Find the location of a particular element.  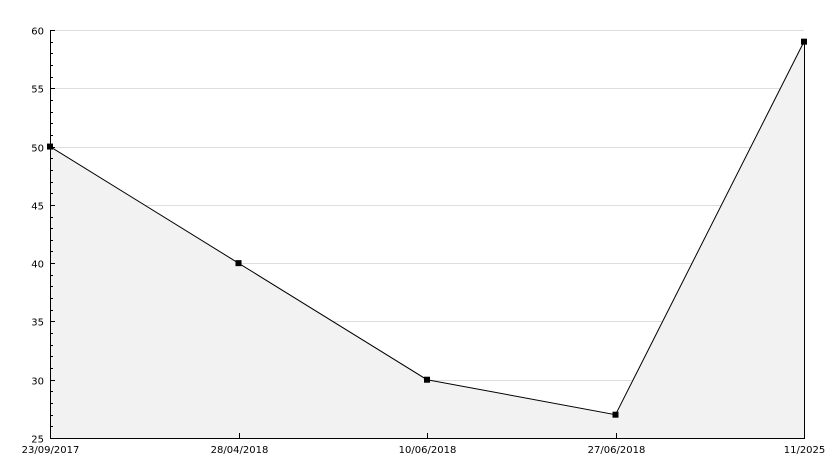

y-tick-label: 25 is located at coordinates (37, 440).